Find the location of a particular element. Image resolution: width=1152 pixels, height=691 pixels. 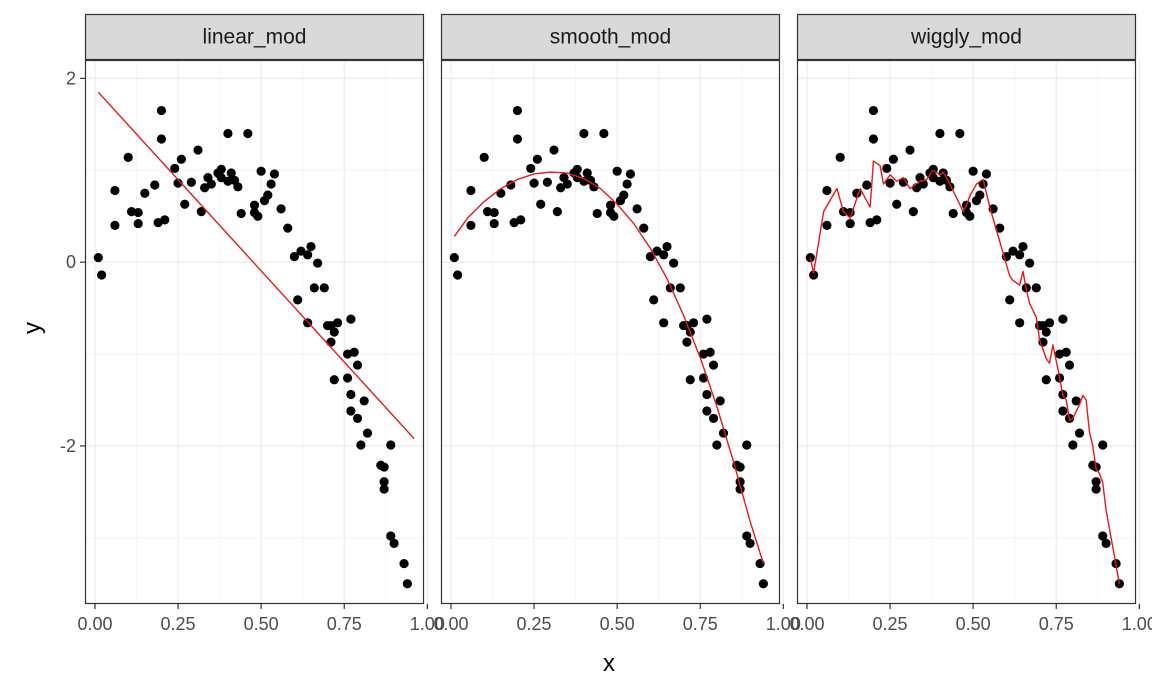

y-tick-label: 2 is located at coordinates (71, 78).